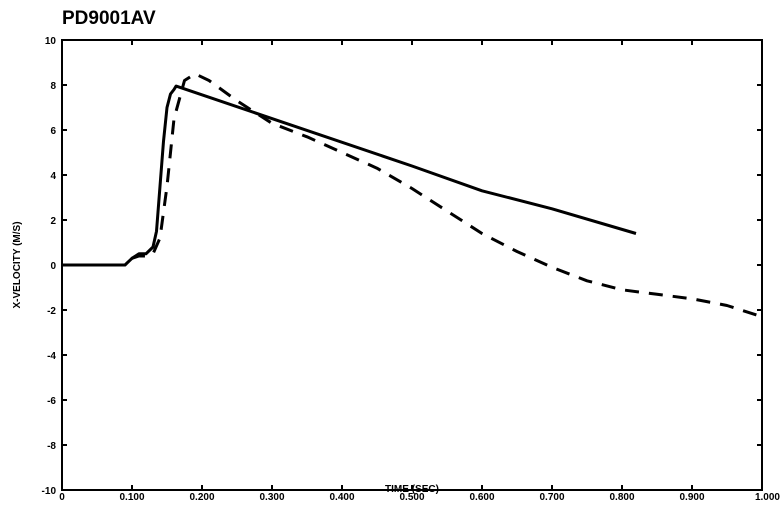  What do you see at coordinates (49, 491) in the screenshot?
I see `y-tick-label: -10` at bounding box center [49, 491].